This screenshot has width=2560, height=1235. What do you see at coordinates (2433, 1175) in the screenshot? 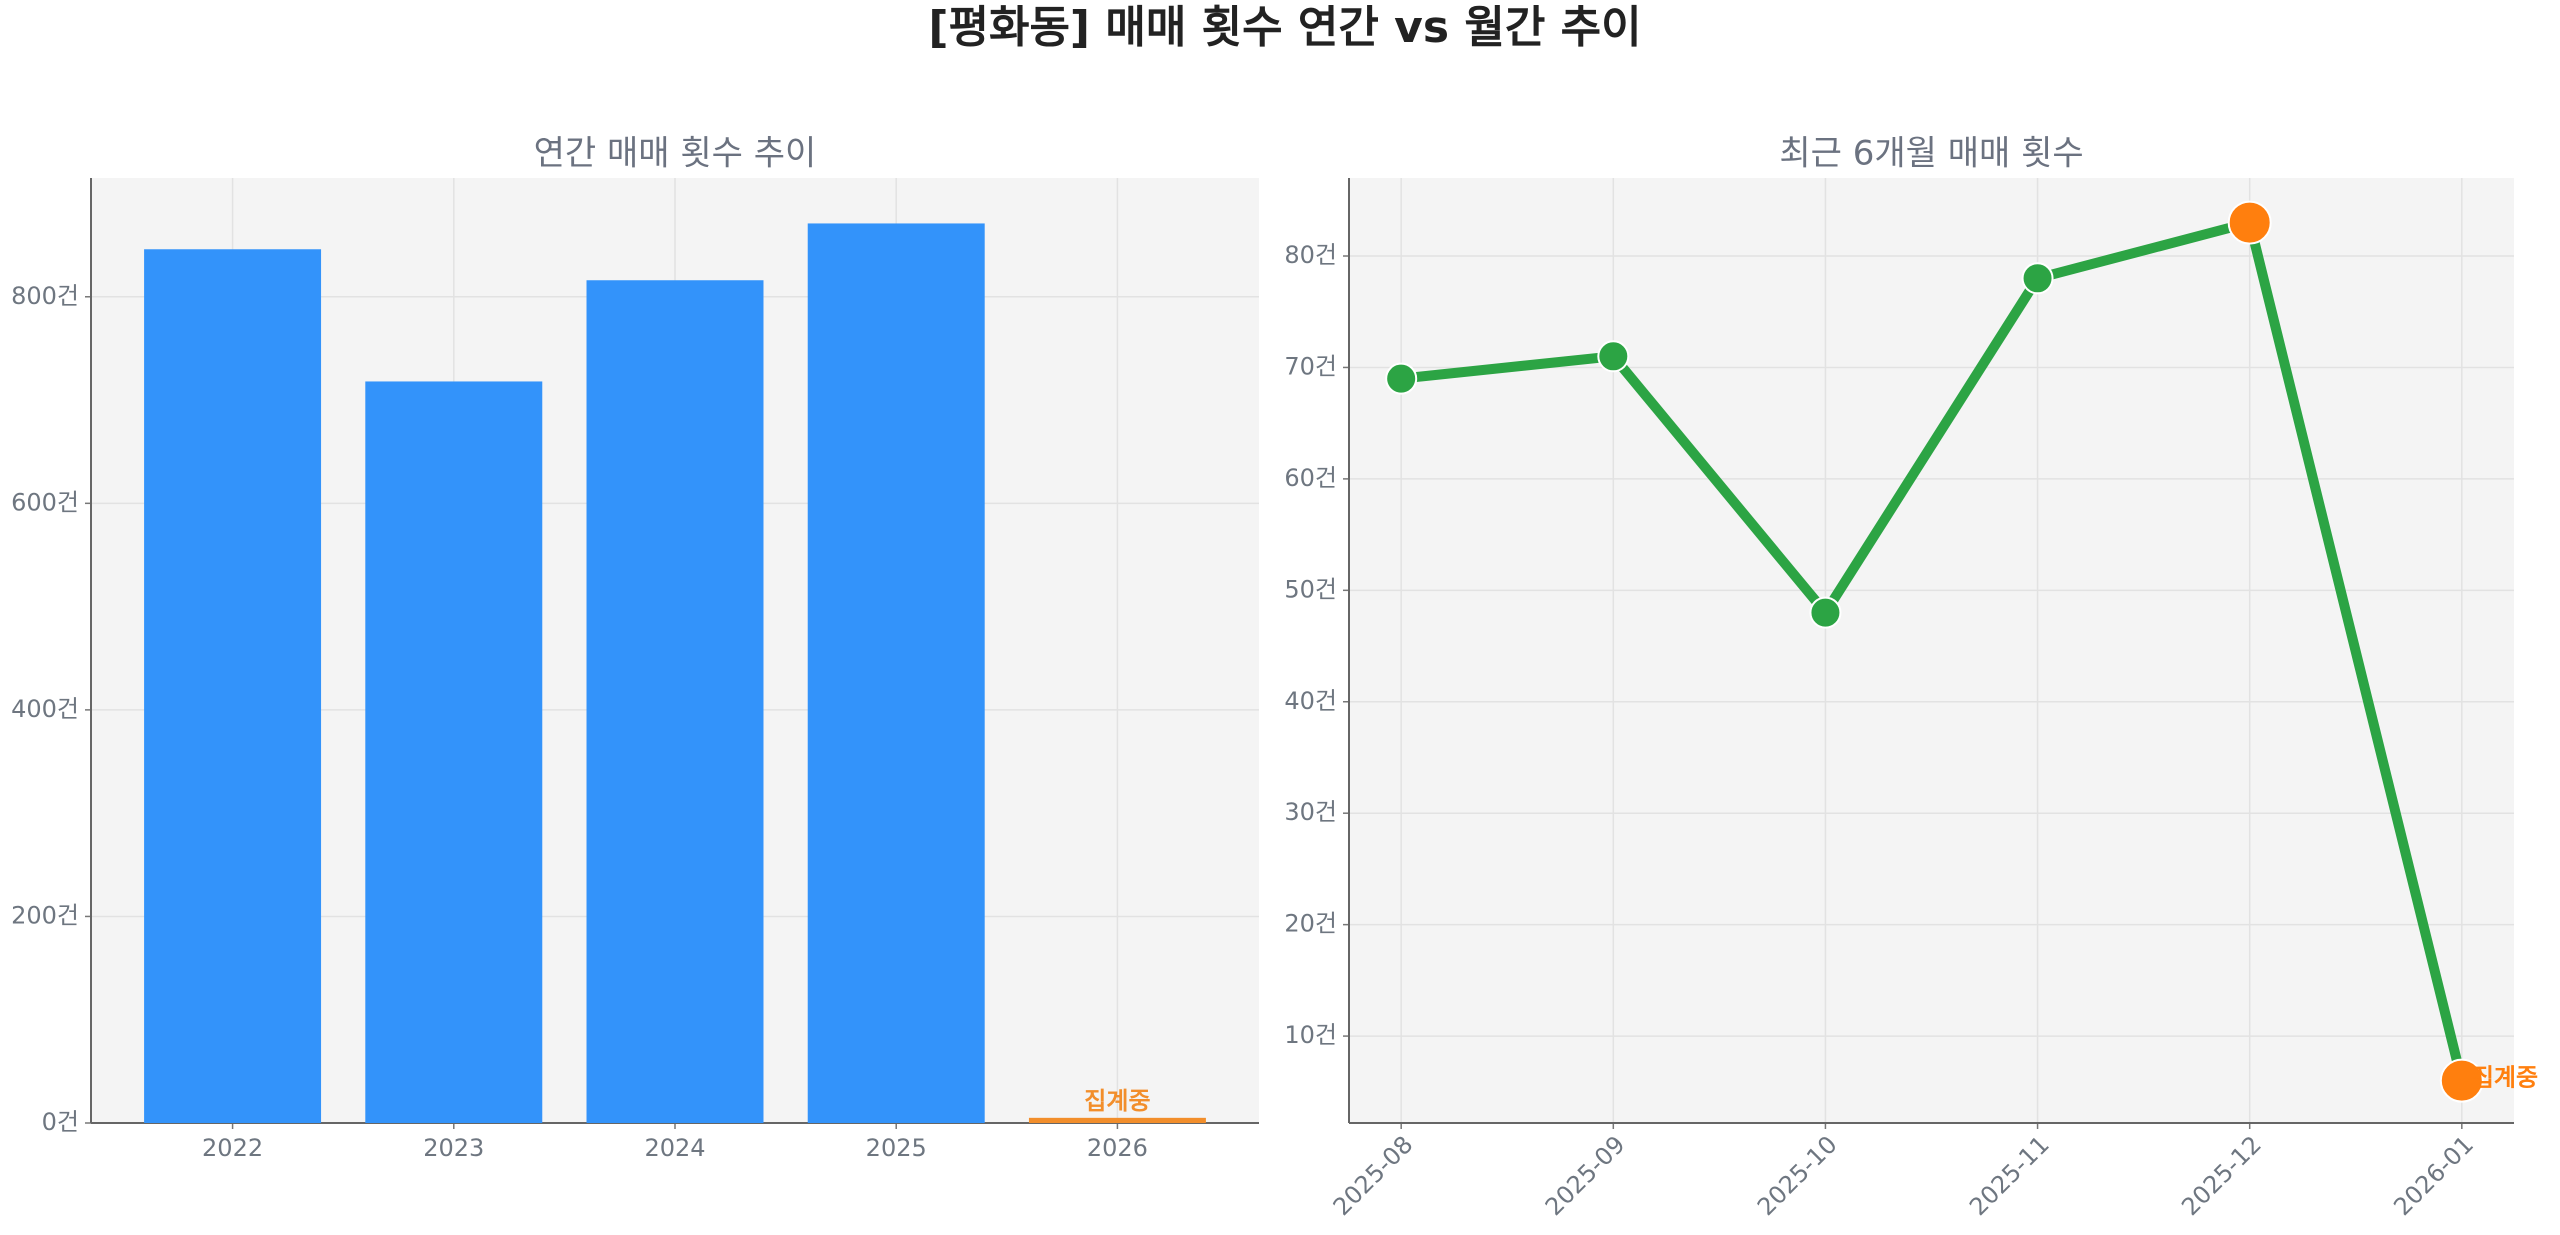
I see `x-tick-label: 2026-01` at bounding box center [2433, 1175].